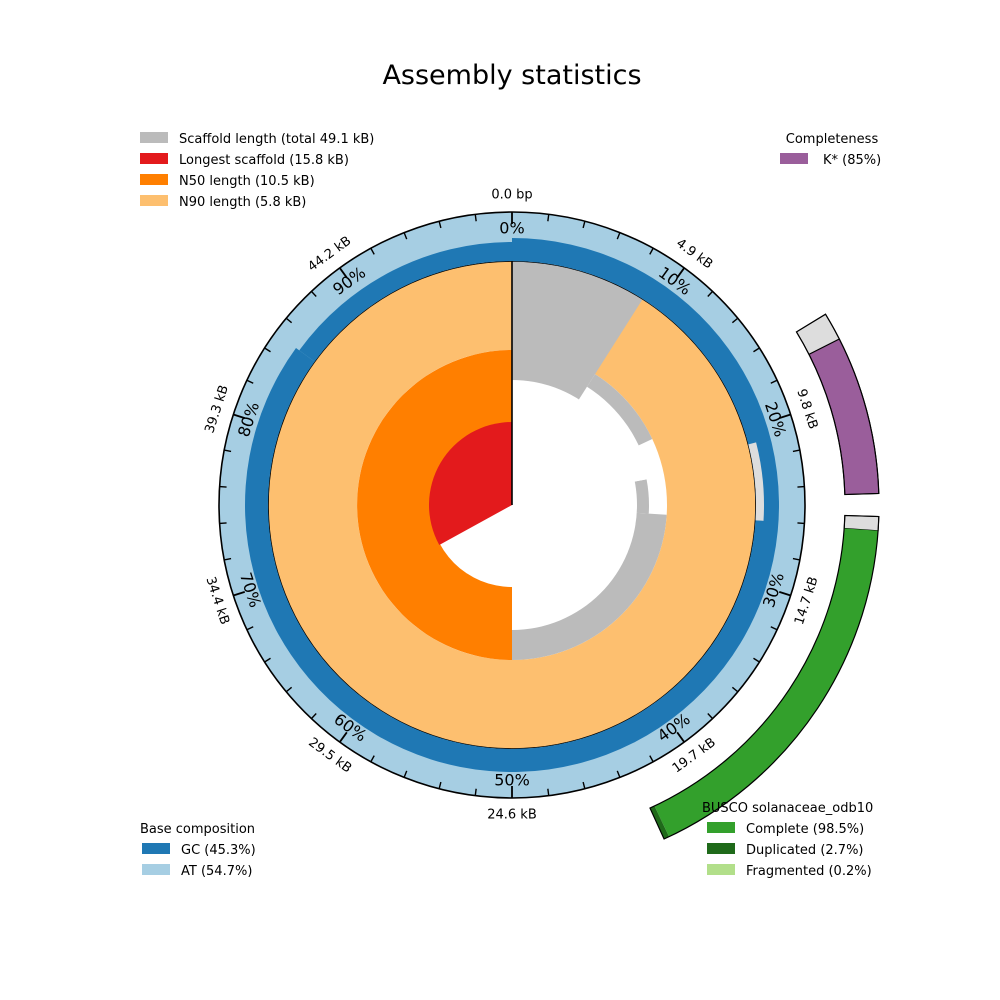 The width and height of the screenshot is (1000, 1000). What do you see at coordinates (837, 404) in the screenshot?
I see `kstar-arc-outline` at bounding box center [837, 404].